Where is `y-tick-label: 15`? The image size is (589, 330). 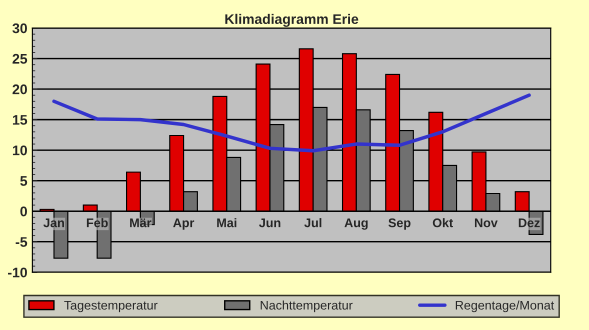 y-tick-label: 15 is located at coordinates (20, 120).